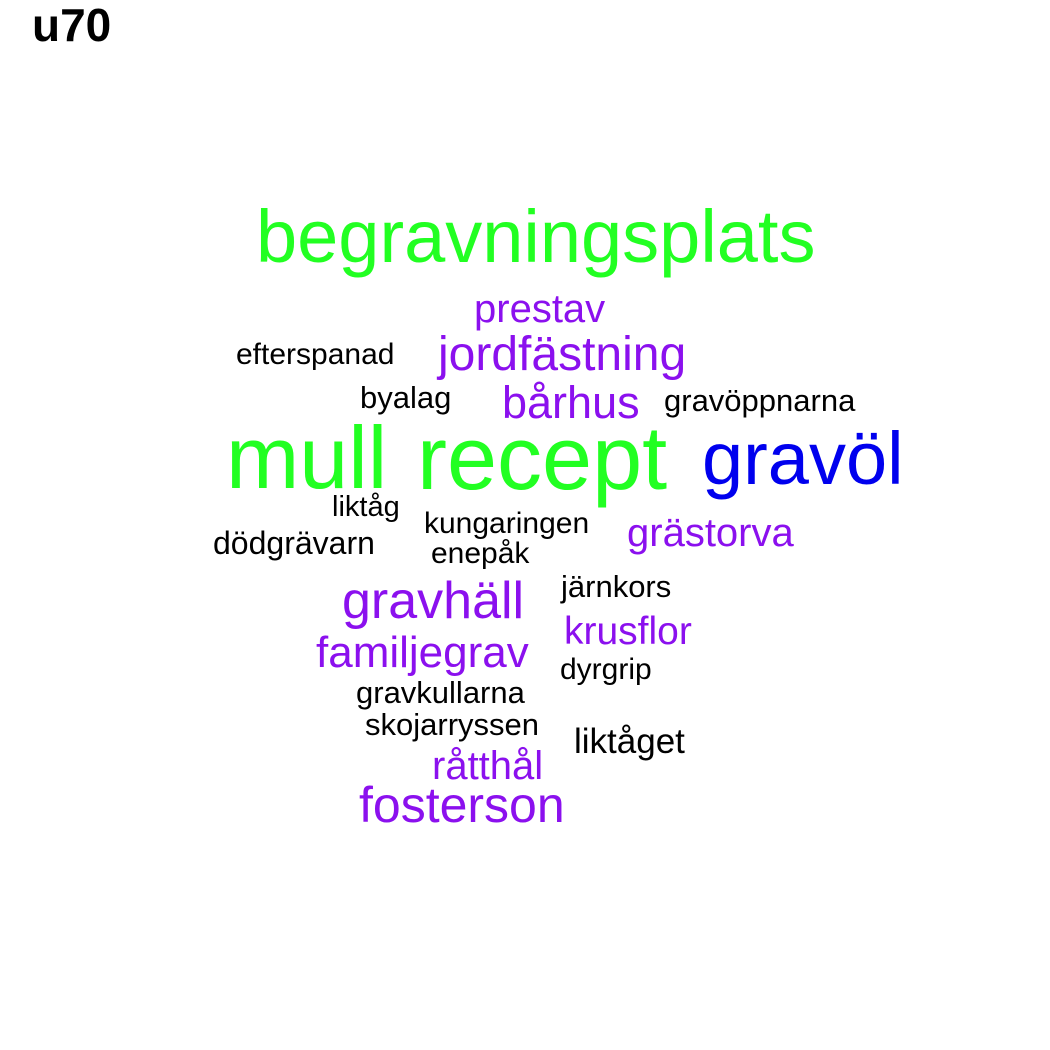  Describe the element at coordinates (507, 523) in the screenshot. I see `word-kungaringen: kungaringen` at that location.